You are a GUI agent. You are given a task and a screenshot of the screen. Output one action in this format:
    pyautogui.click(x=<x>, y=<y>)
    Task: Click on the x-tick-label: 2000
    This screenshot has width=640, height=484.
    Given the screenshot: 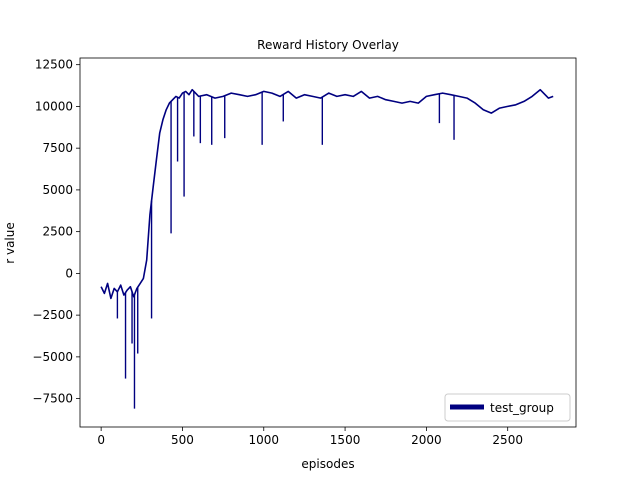 What is the action you would take?
    pyautogui.click(x=426, y=440)
    